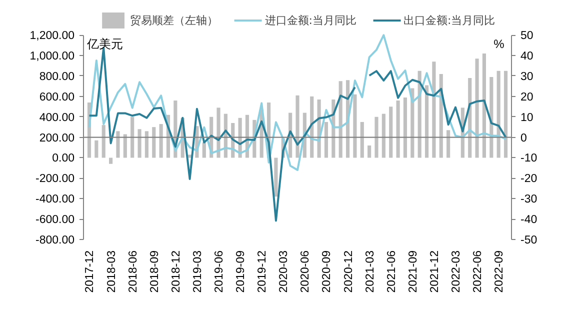 The image size is (567, 328). I want to click on x-tick-label: 2022-06, so click(478, 271).